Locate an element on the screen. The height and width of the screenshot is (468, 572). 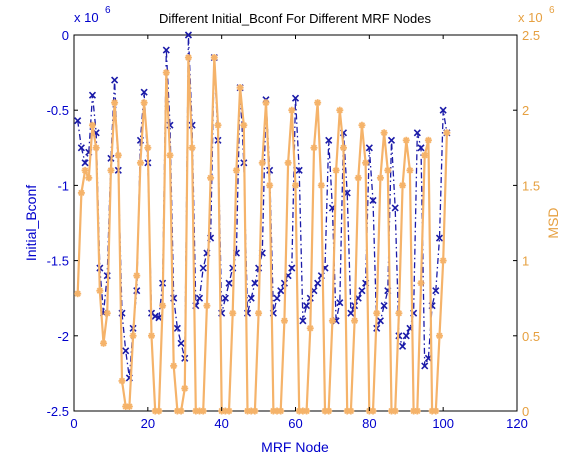
right-y-tick-label: 2.5 is located at coordinates (531, 35).